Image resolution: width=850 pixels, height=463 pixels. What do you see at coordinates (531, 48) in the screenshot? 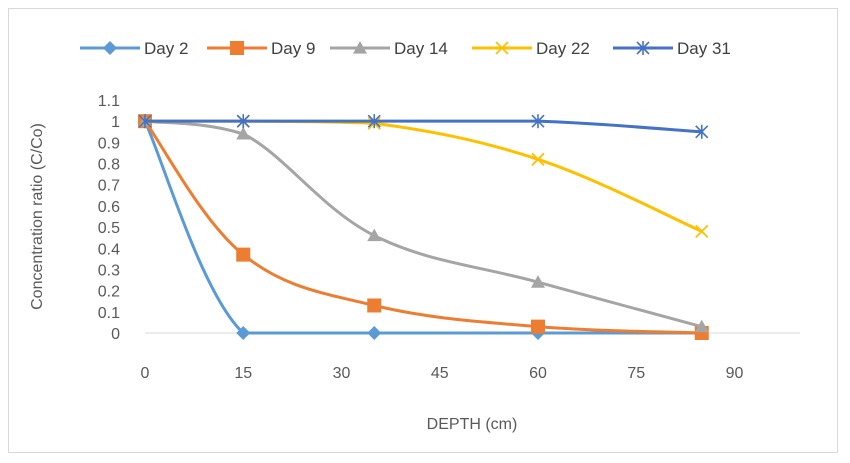
I see `legend-item-day-22: Day 22` at bounding box center [531, 48].